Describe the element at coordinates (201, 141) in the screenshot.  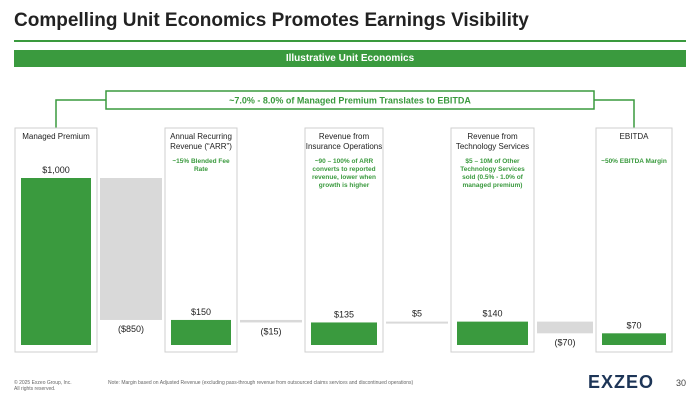
I see `column-header: Annual Recurring Revenue (“ARR”)` at that location.